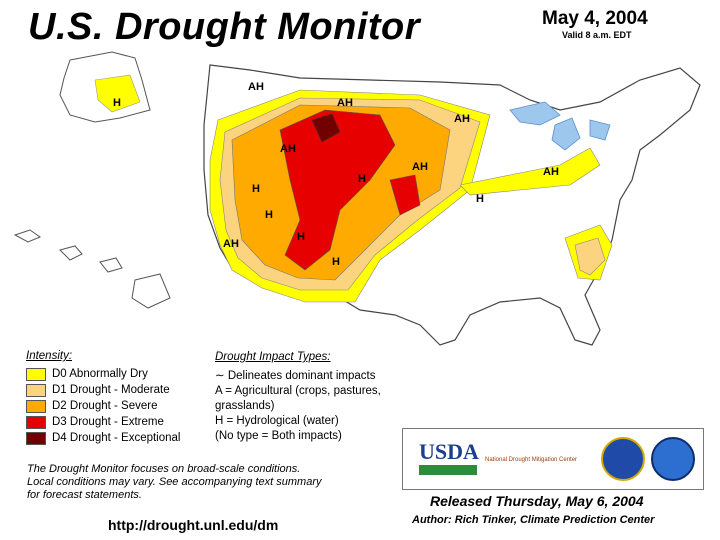 The height and width of the screenshot is (540, 720). I want to click on great-lakes, so click(560, 126).